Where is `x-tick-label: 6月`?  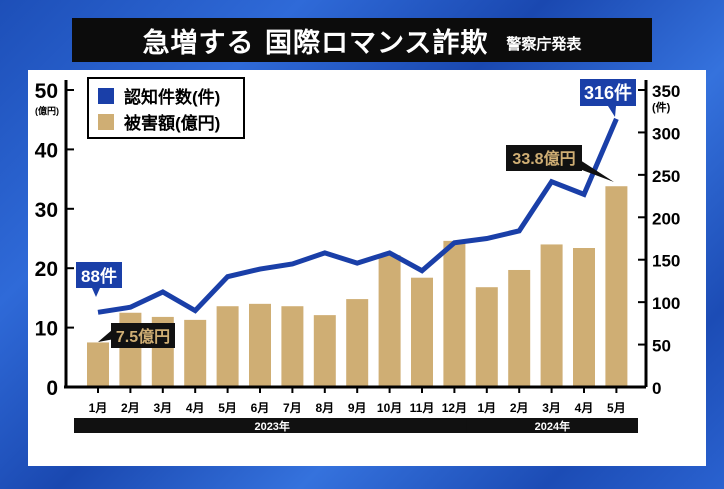
x-tick-label: 6月 is located at coordinates (260, 408).